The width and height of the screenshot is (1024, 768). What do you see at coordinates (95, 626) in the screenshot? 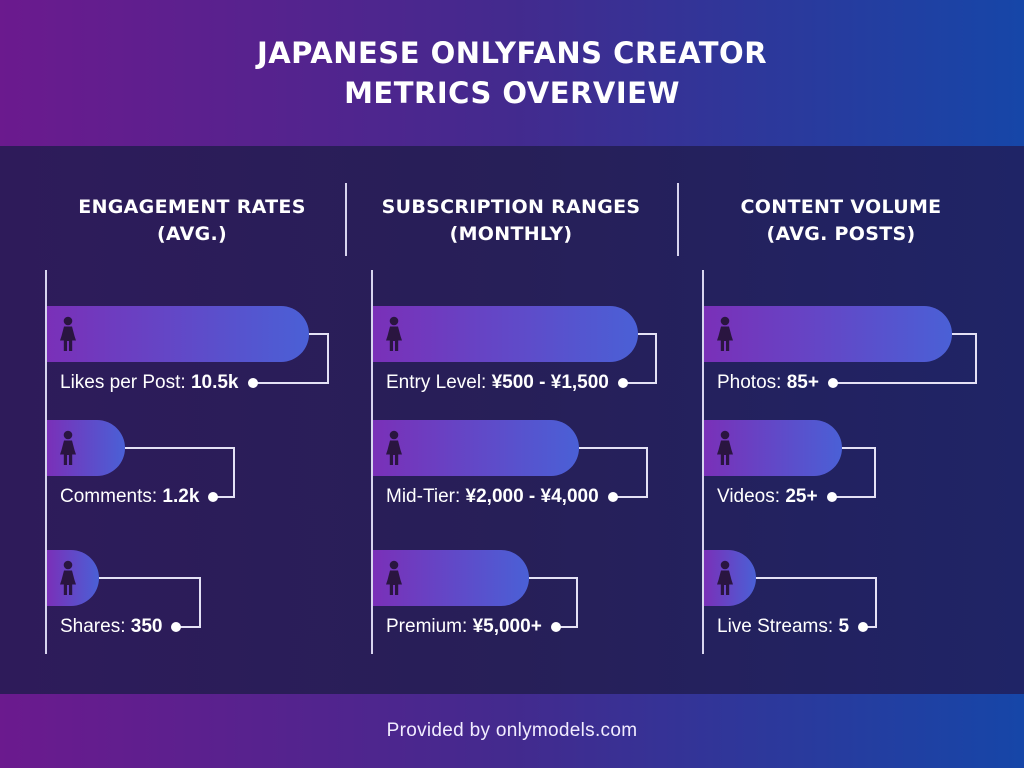
I see `data-label-name: Shares:` at bounding box center [95, 626].